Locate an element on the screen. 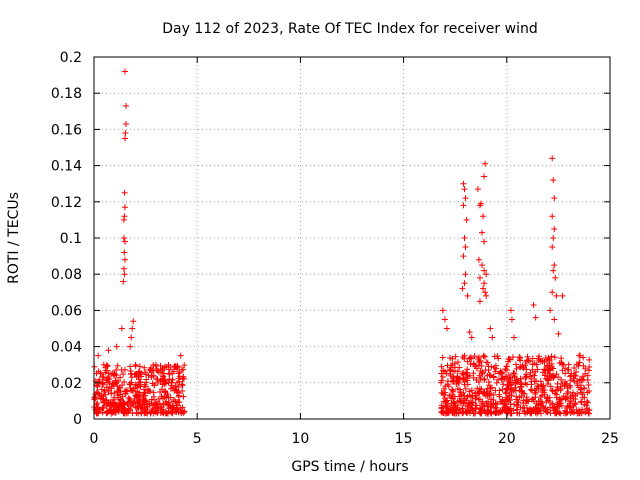 This screenshot has width=640, height=480. x-tick-label: 15 is located at coordinates (404, 439).